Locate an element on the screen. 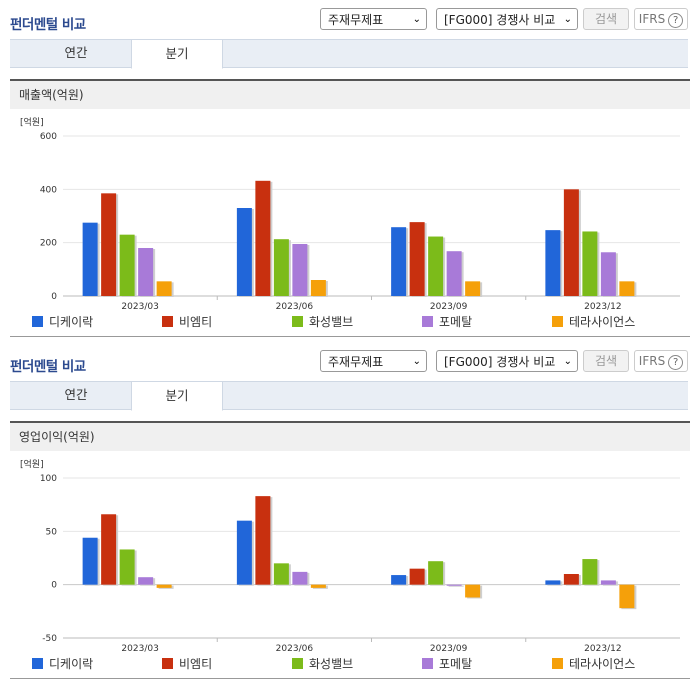 The image size is (696, 684). ifrs-label: IFRS is located at coordinates (652, 19).